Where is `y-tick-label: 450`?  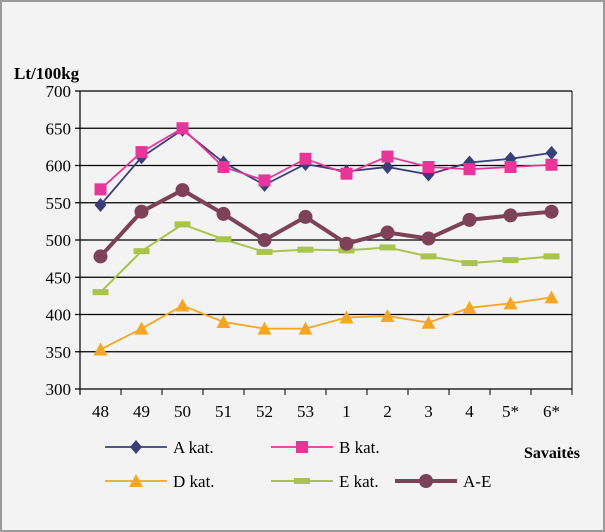 y-tick-label: 450 is located at coordinates (59, 277).